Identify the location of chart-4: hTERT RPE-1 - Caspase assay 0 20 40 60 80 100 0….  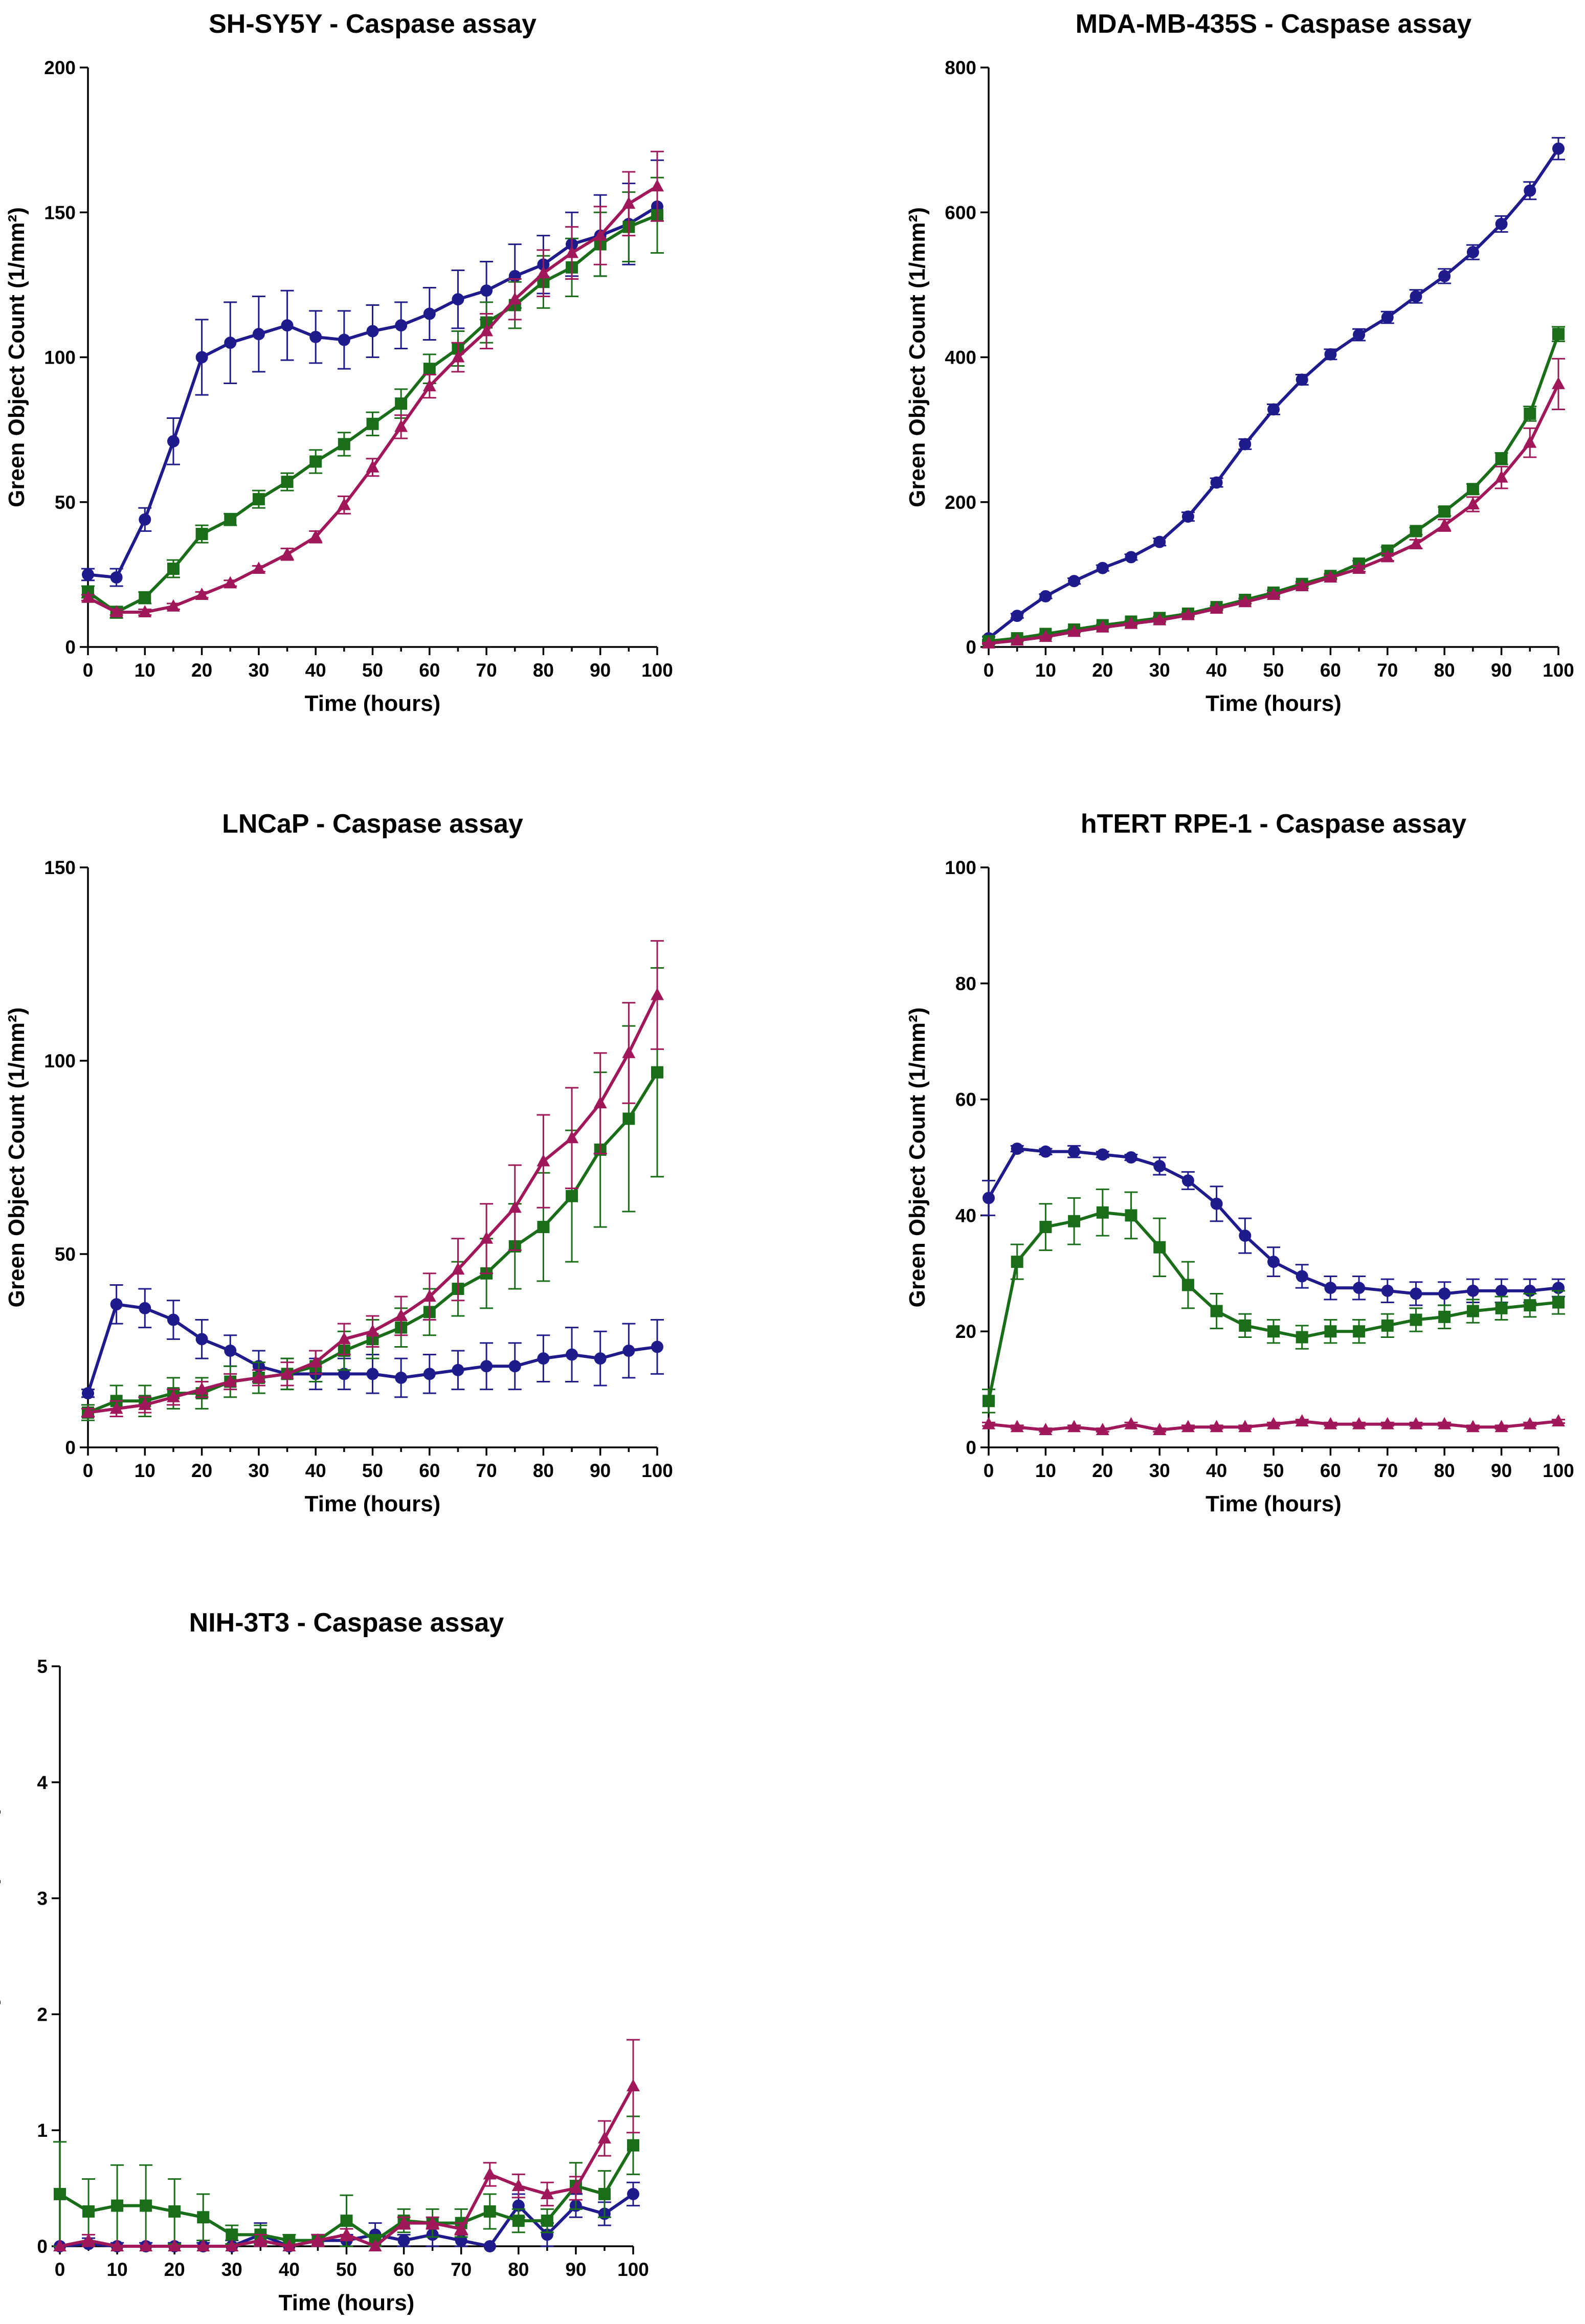
(1239, 1162).